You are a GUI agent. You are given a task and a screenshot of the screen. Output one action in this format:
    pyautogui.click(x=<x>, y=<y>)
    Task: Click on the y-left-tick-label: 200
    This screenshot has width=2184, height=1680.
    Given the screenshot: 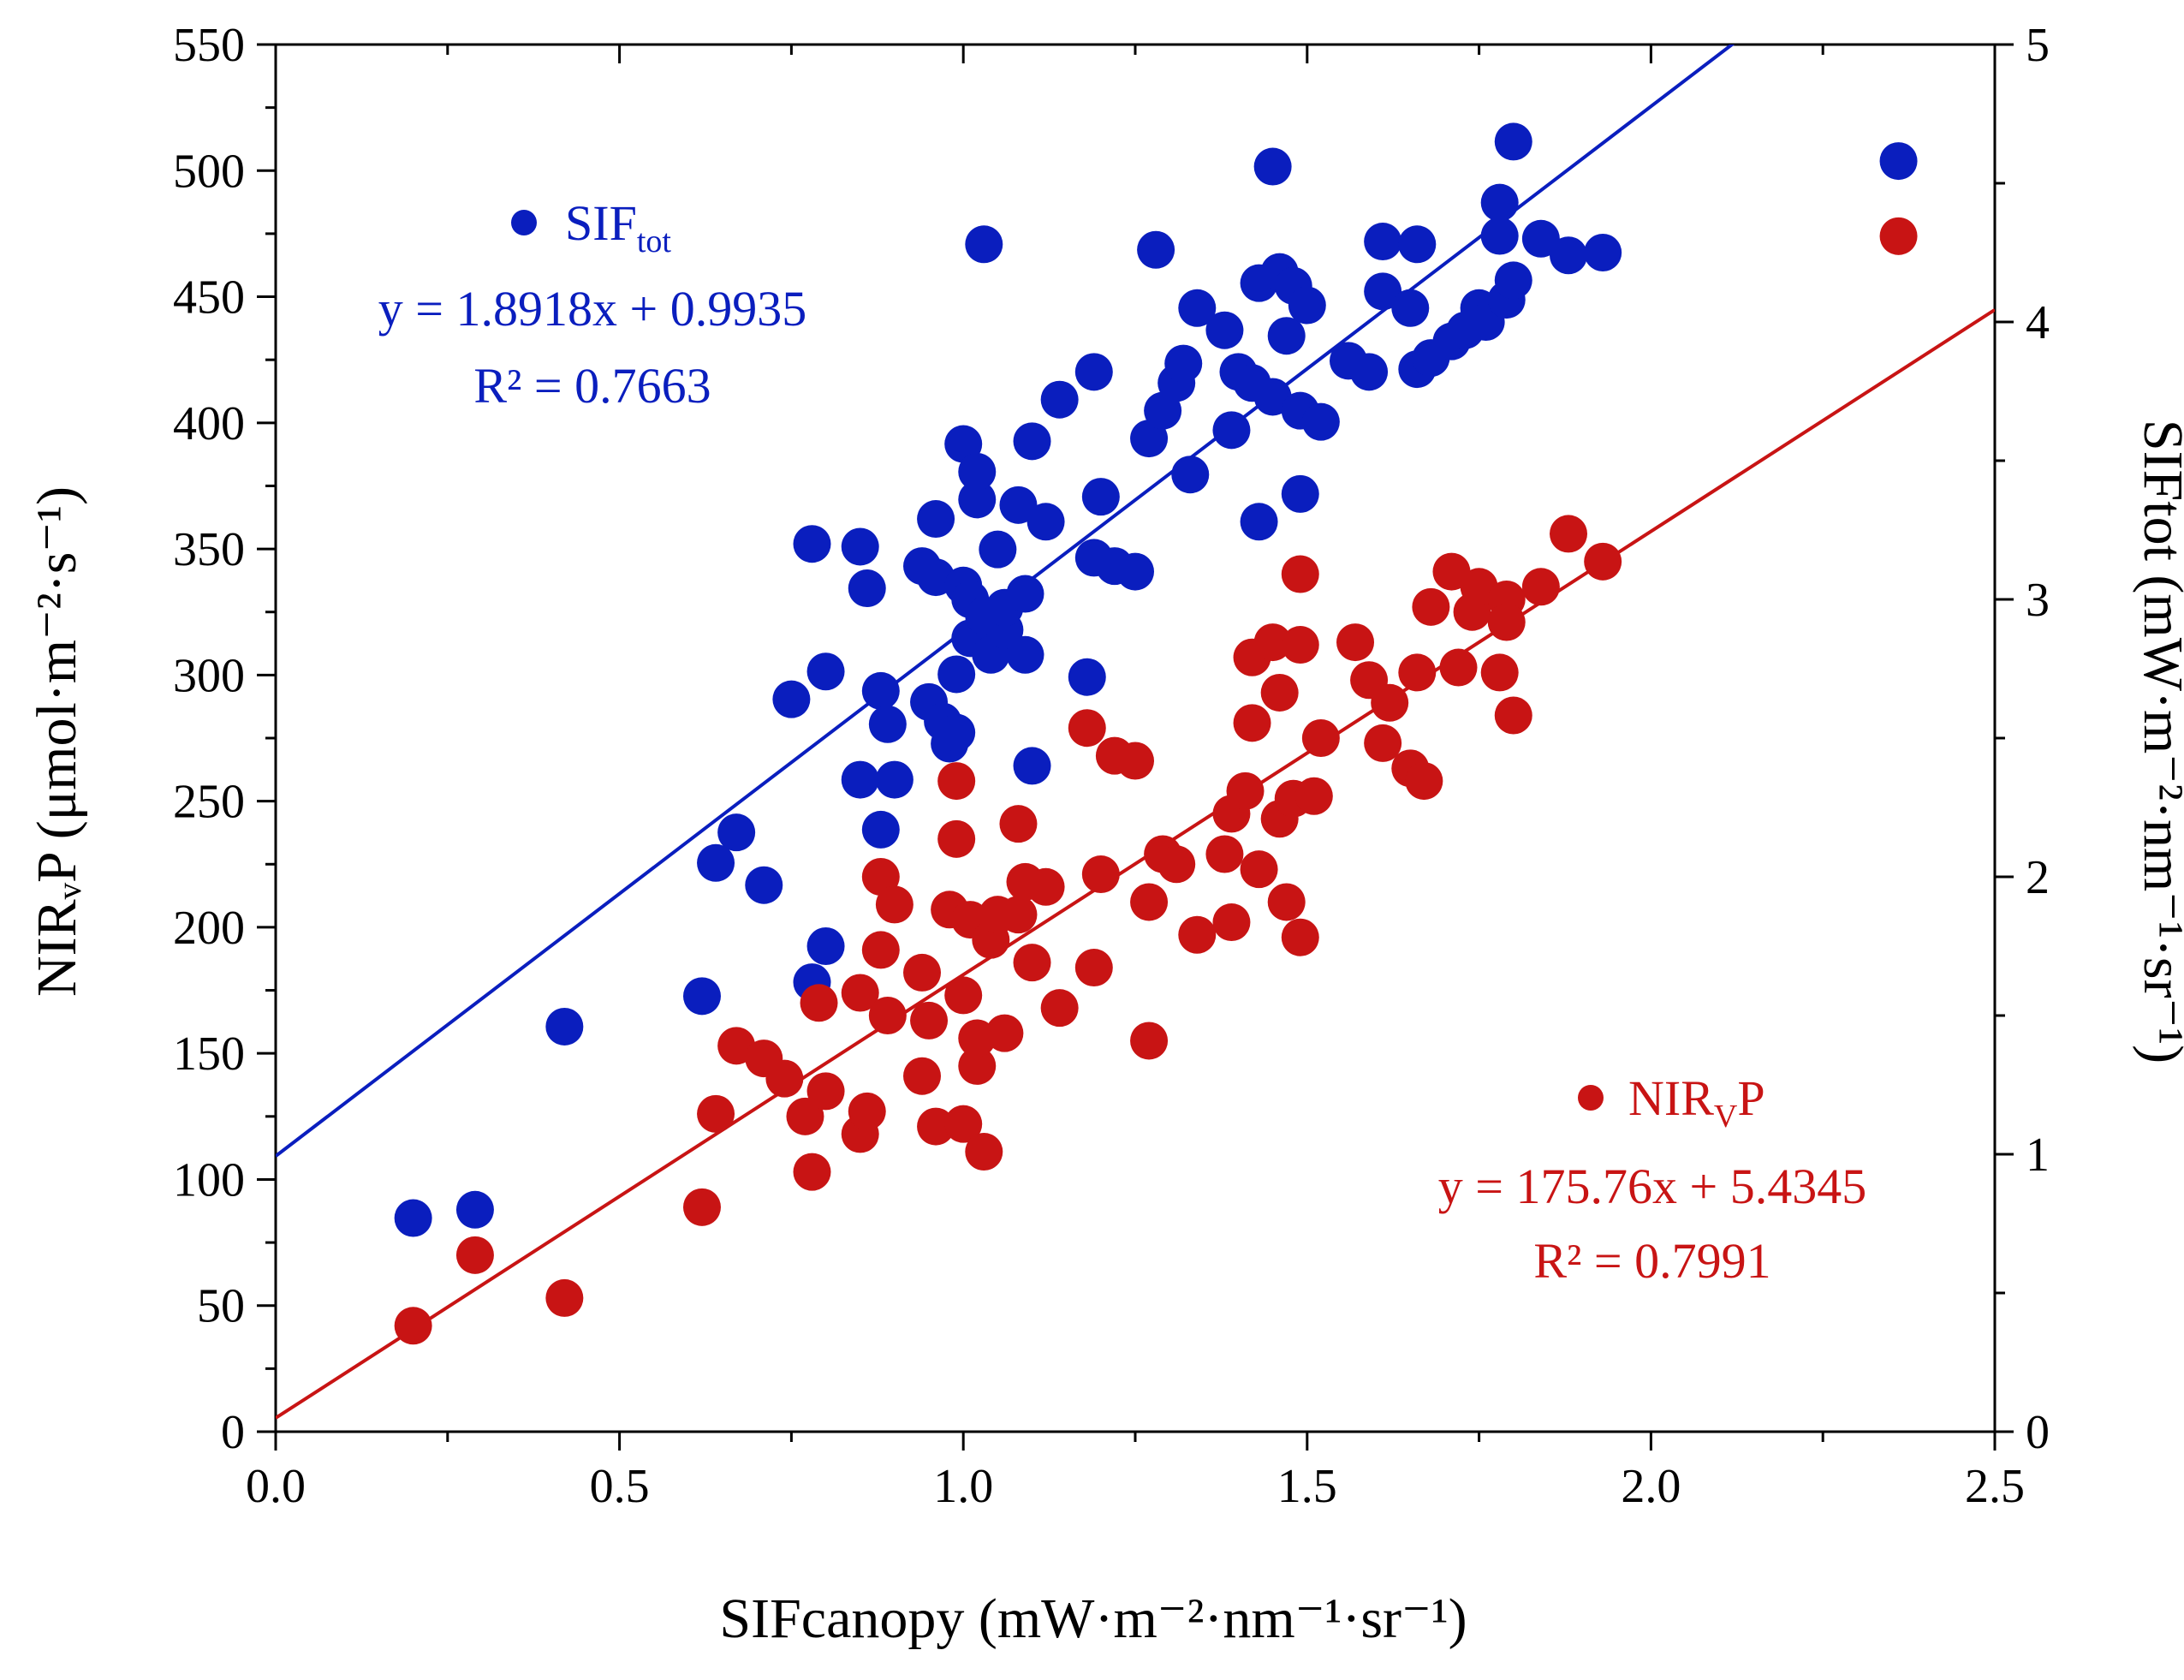 What is the action you would take?
    pyautogui.click(x=209, y=929)
    